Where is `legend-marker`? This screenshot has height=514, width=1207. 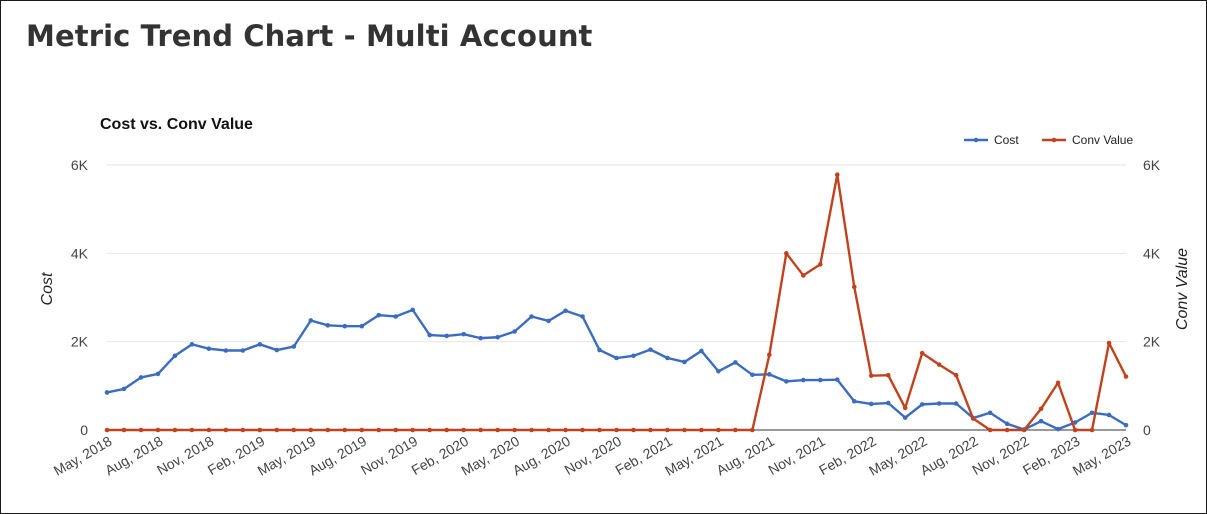
legend-marker is located at coordinates (976, 140).